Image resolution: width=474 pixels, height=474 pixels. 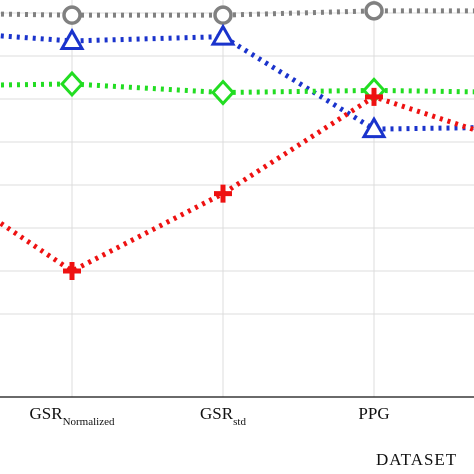 What do you see at coordinates (237, 13) in the screenshot?
I see `series-circle` at bounding box center [237, 13].